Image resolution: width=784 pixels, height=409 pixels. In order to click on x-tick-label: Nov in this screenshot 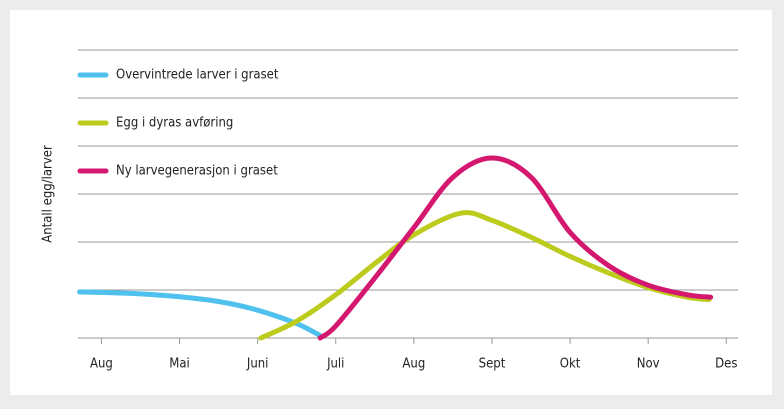, I will do `click(648, 364)`.